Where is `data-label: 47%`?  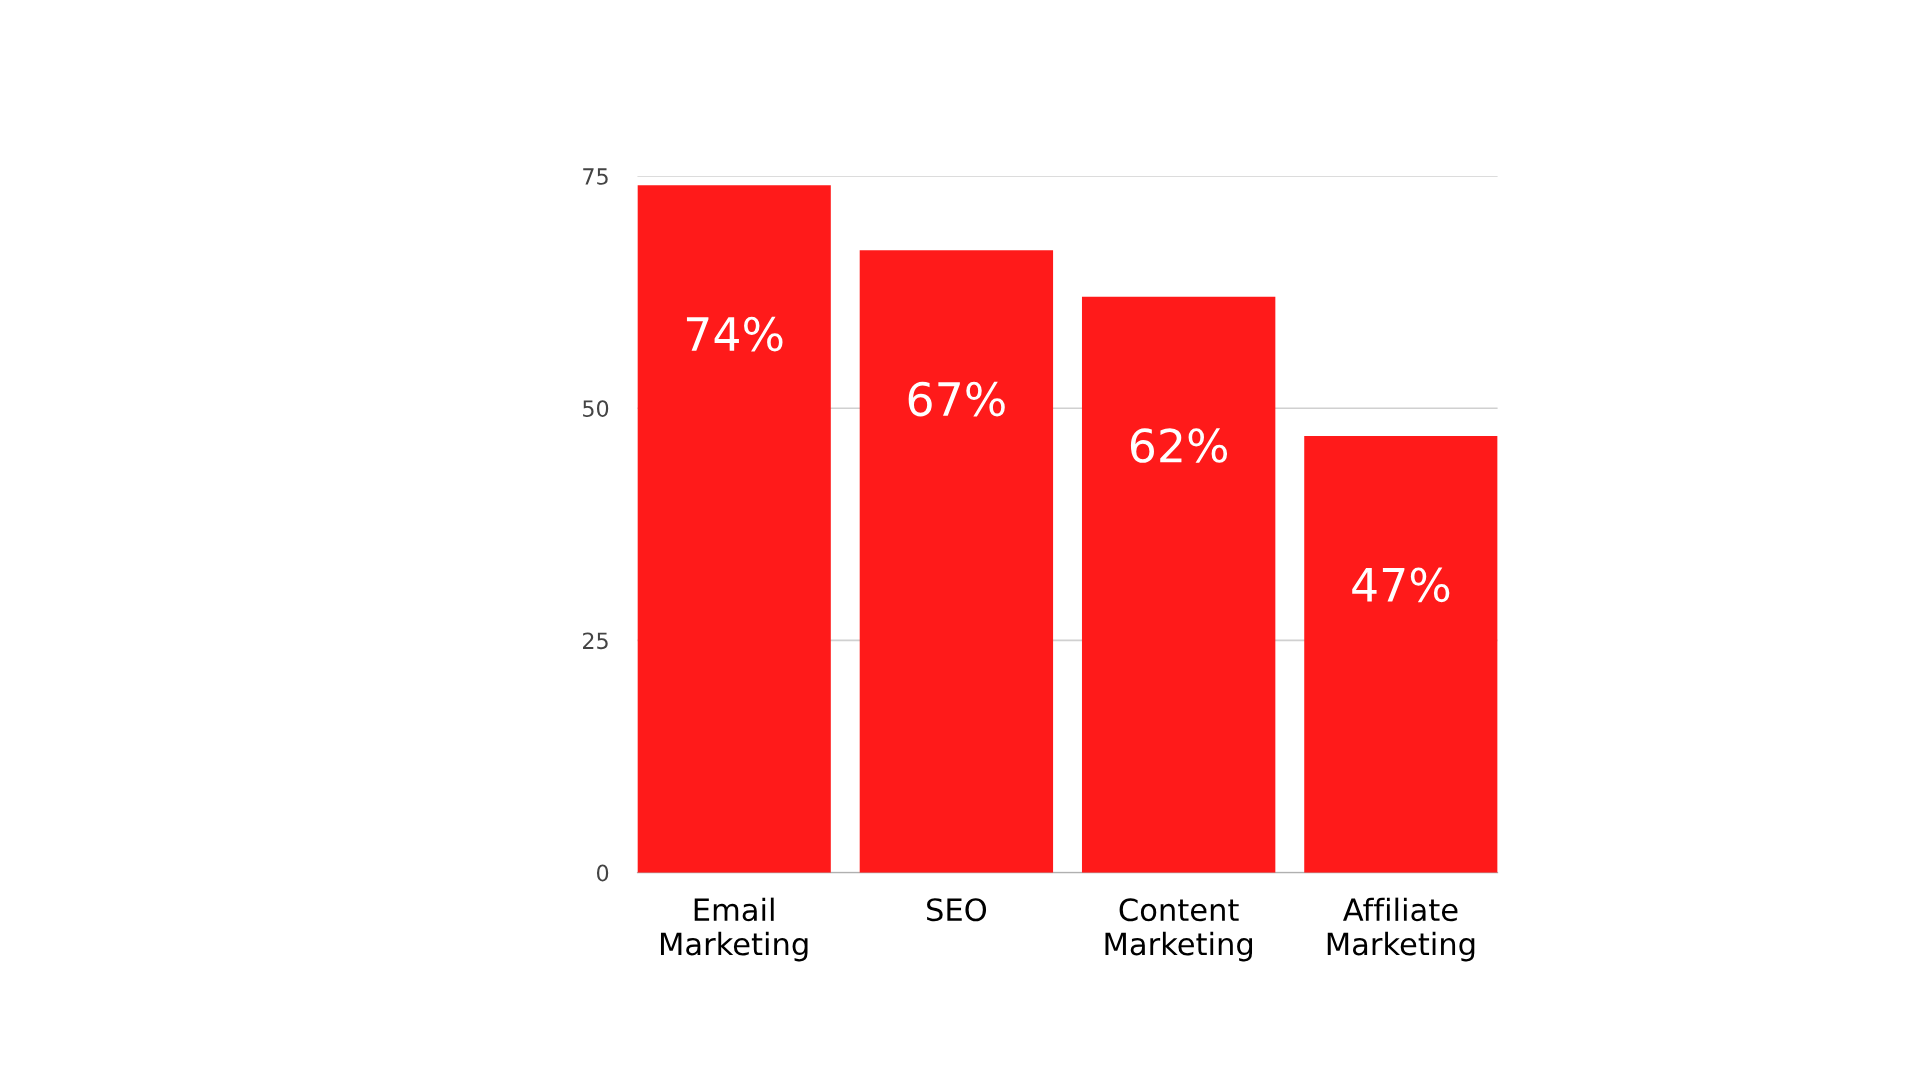 data-label: 47% is located at coordinates (1401, 585).